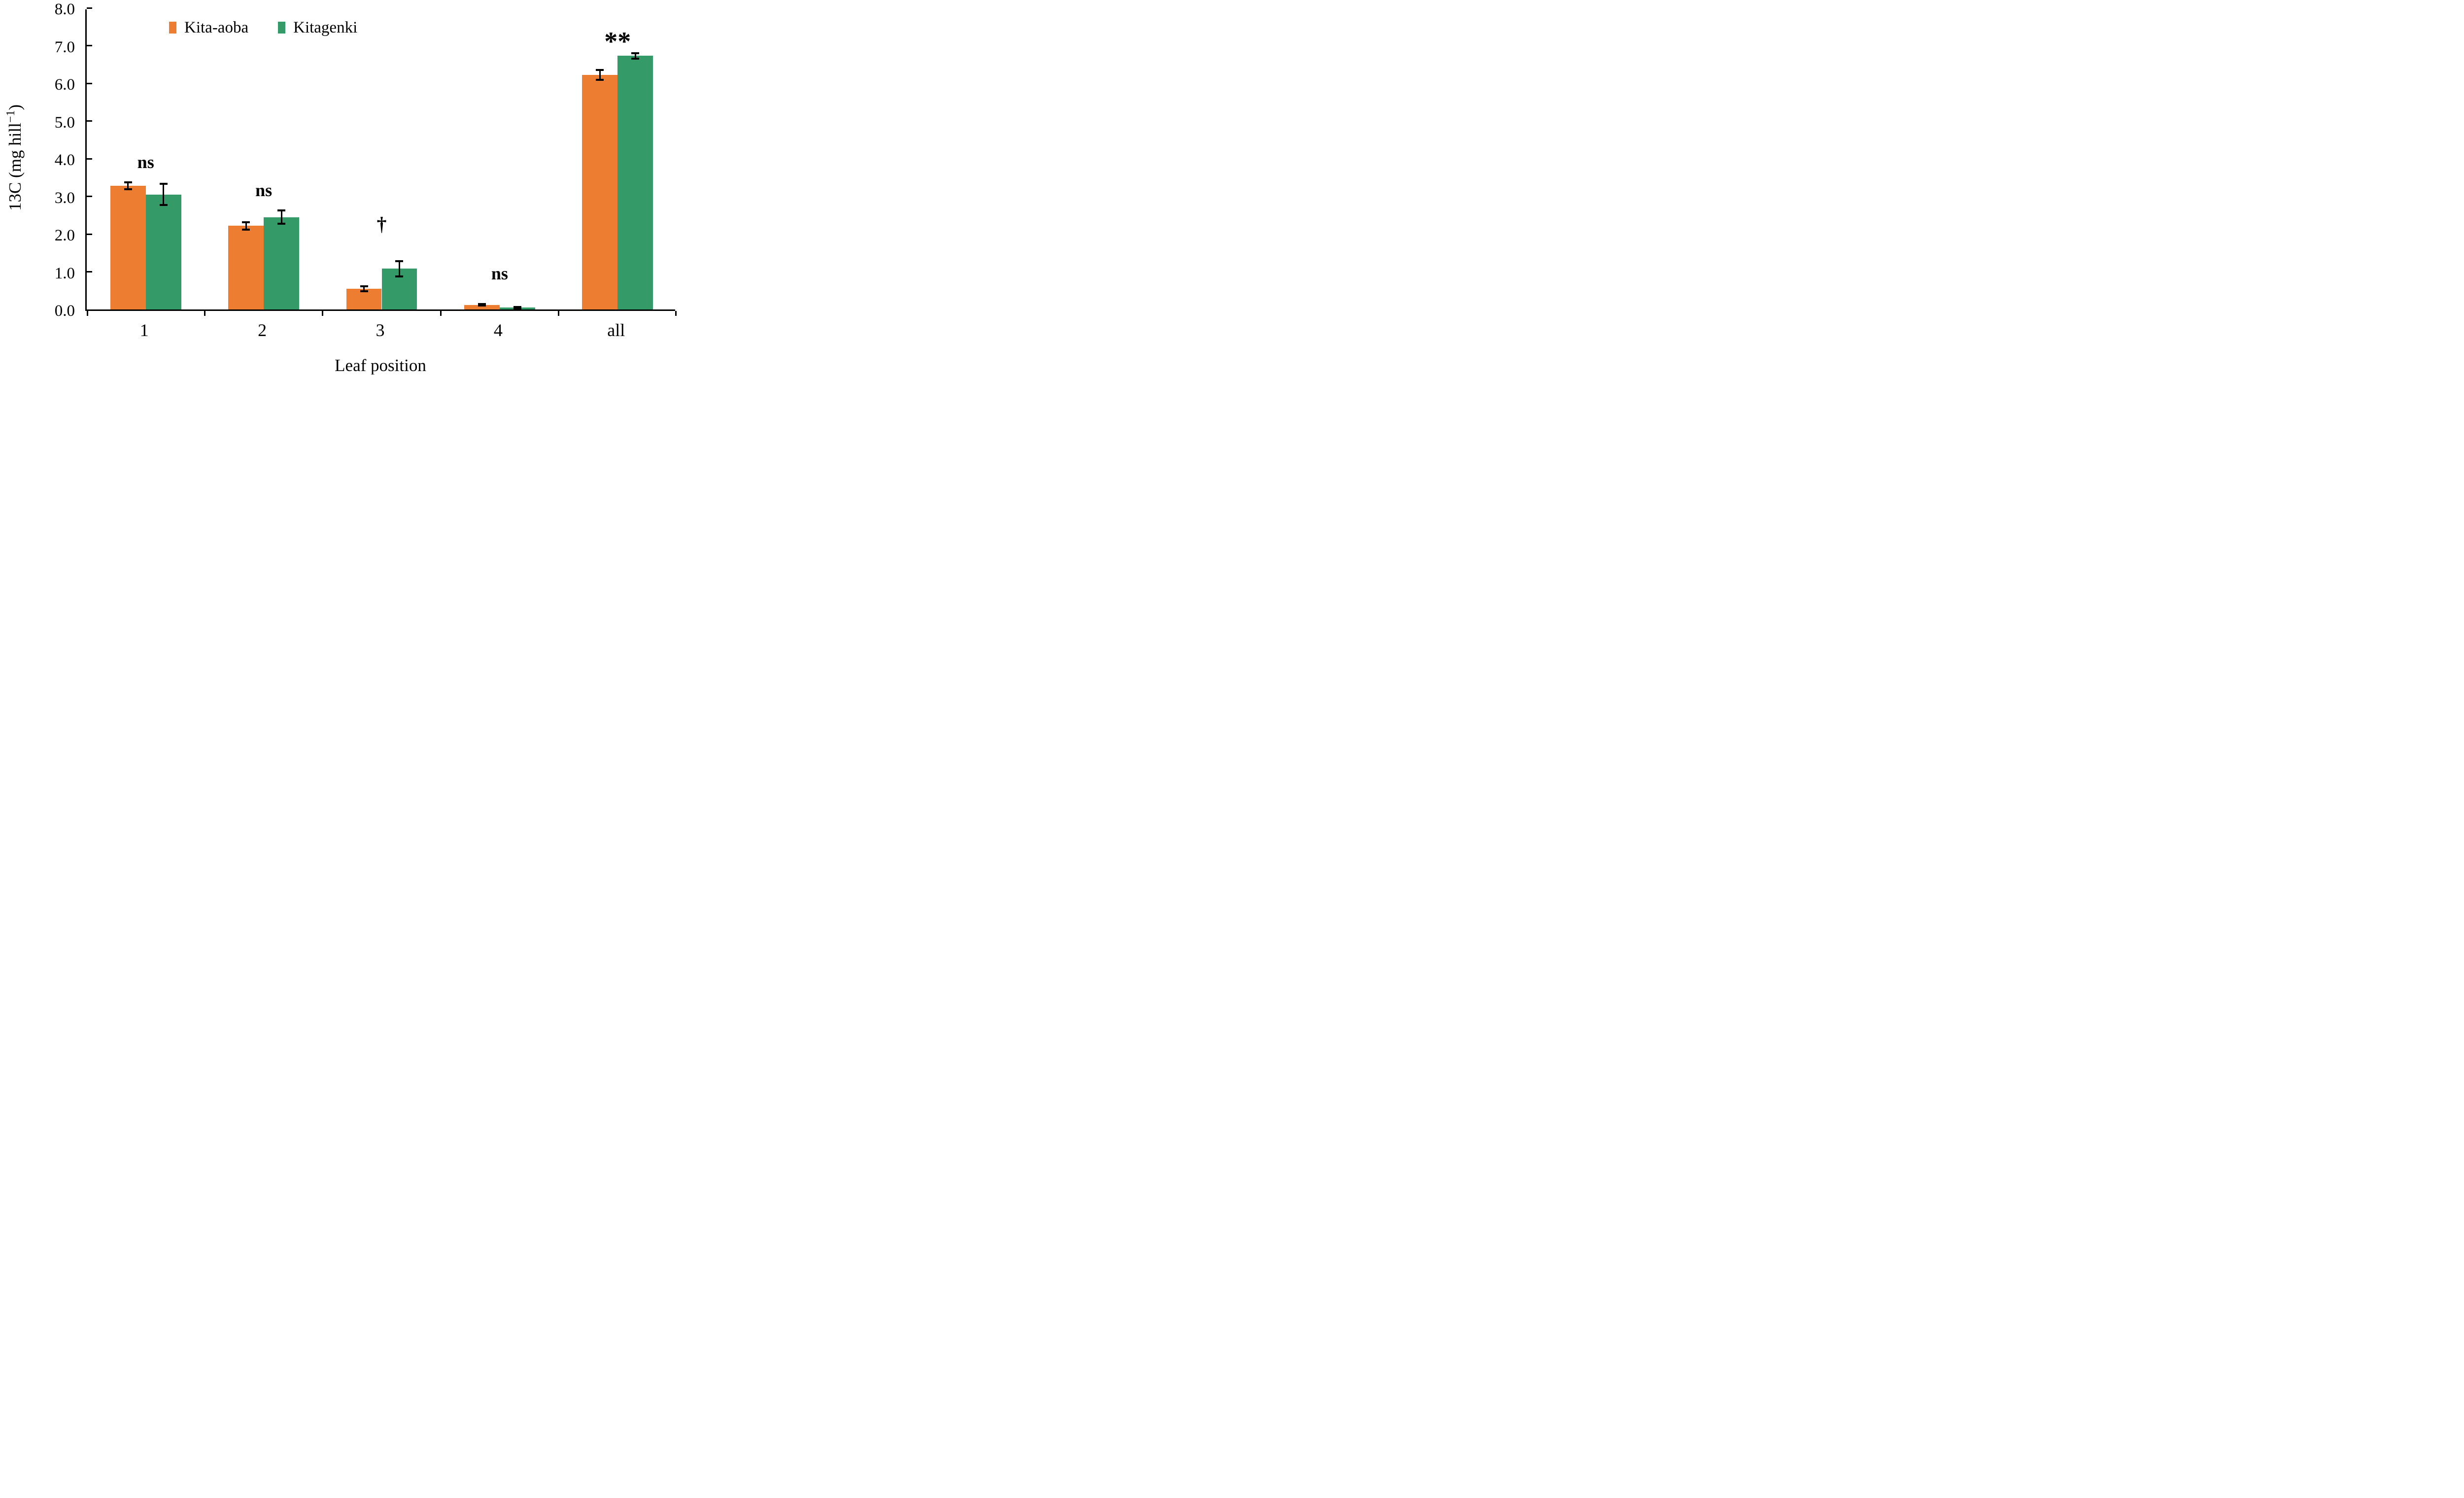 The height and width of the screenshot is (1498, 2464). Describe the element at coordinates (172, 28) in the screenshot. I see `kita-aoba-swatch-icon` at that location.